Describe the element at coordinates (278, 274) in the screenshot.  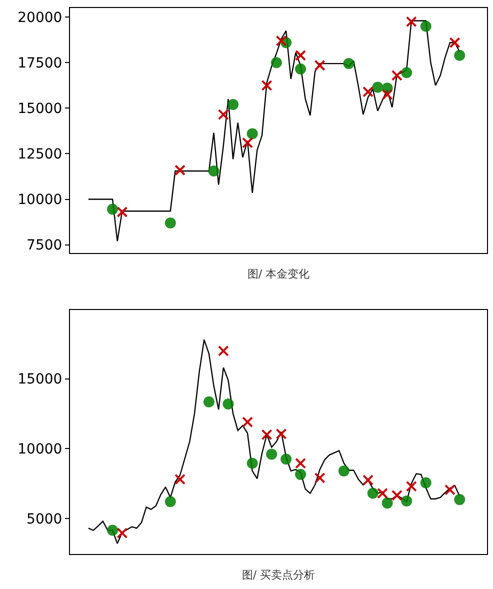
I see `x-axis-title: 图/ 本金变化` at that location.